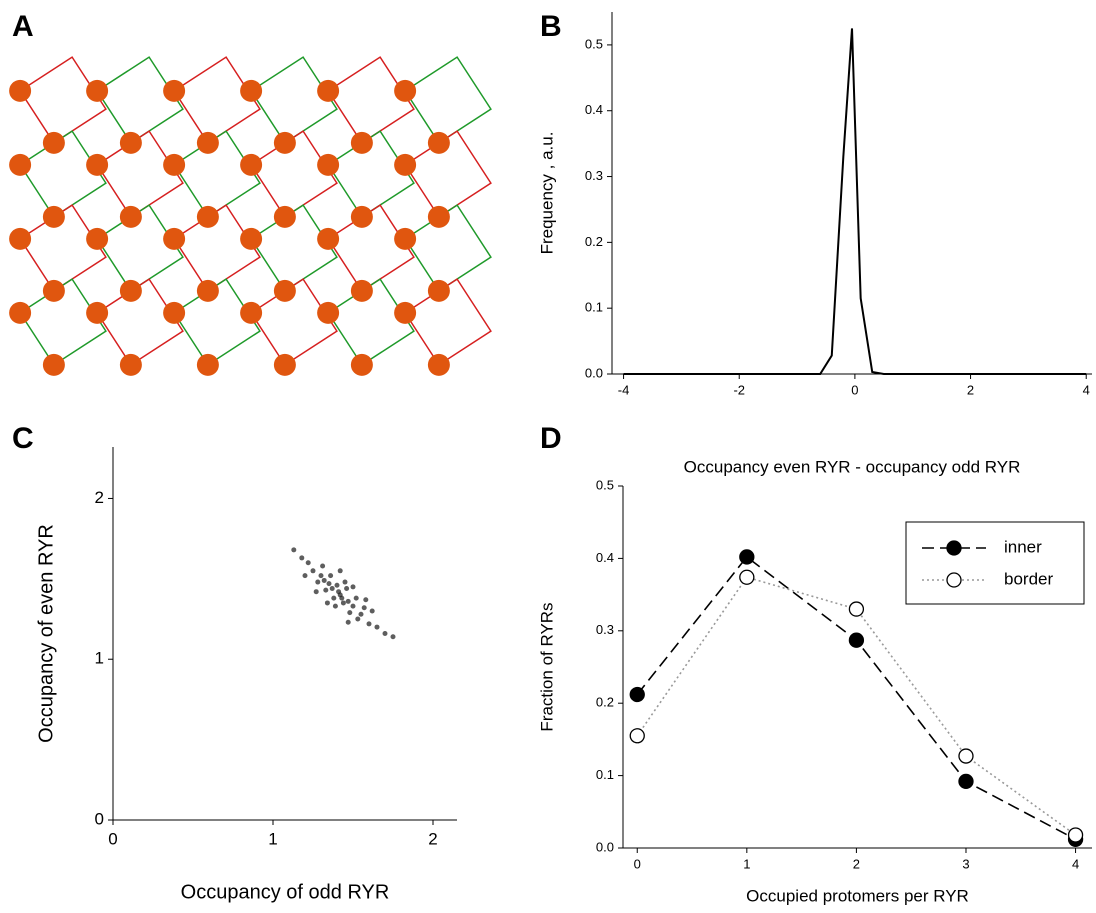 The height and width of the screenshot is (913, 1096). I want to click on panel-letter: D, so click(551, 438).